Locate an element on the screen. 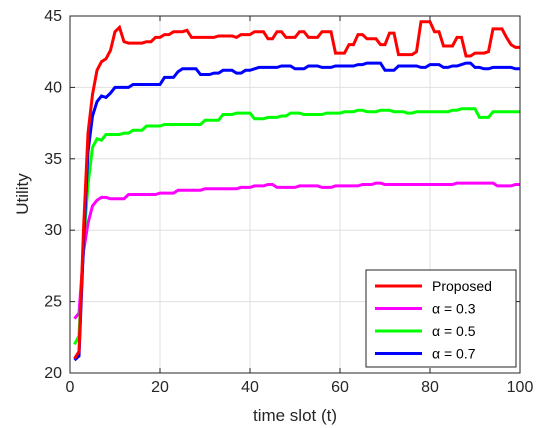  y-tick-label: 20 is located at coordinates (53, 373).